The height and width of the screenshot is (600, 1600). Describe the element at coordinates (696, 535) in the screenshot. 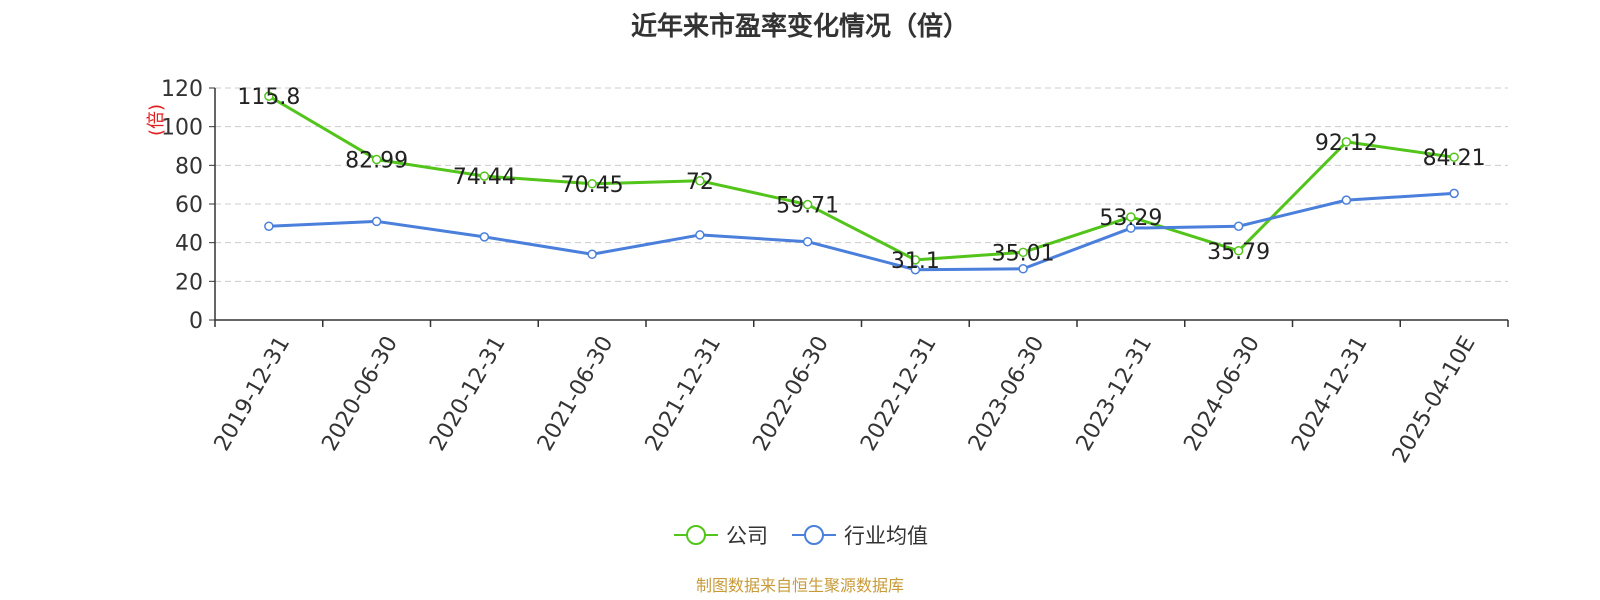

I see `legend-marker-company` at that location.